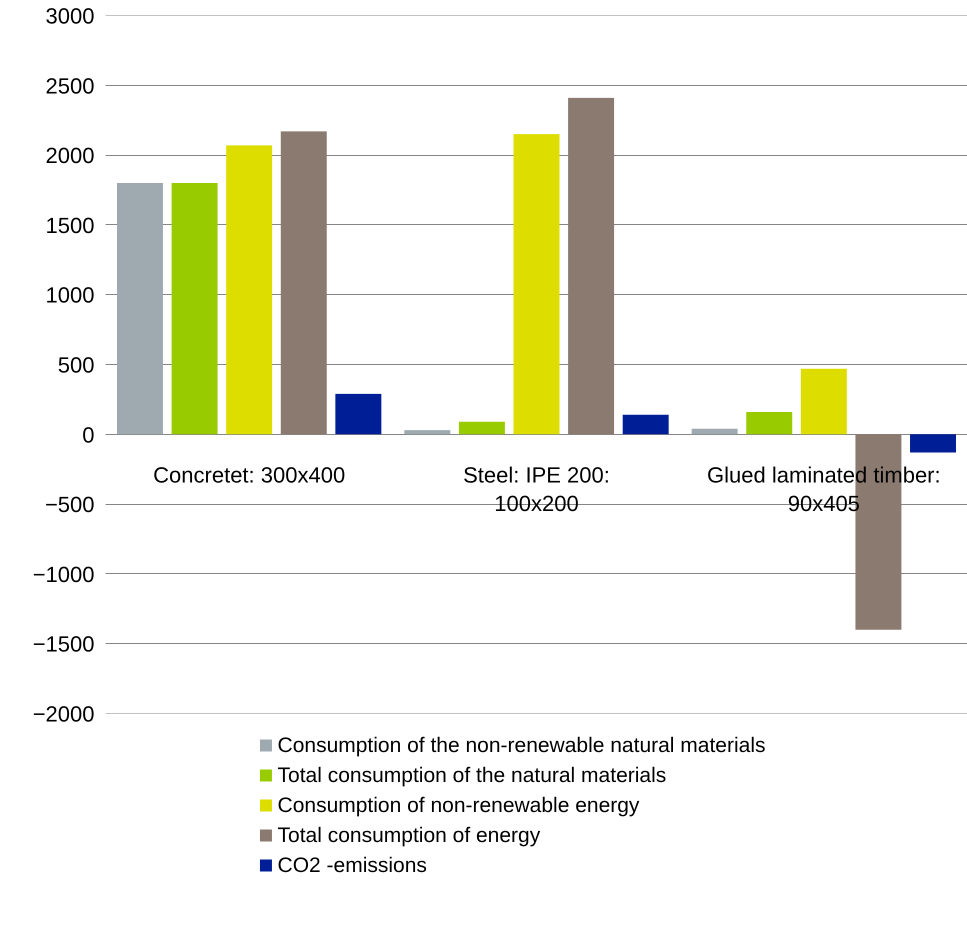 This screenshot has width=967, height=928. Describe the element at coordinates (70, 85) in the screenshot. I see `y-tick-label: 2500` at that location.